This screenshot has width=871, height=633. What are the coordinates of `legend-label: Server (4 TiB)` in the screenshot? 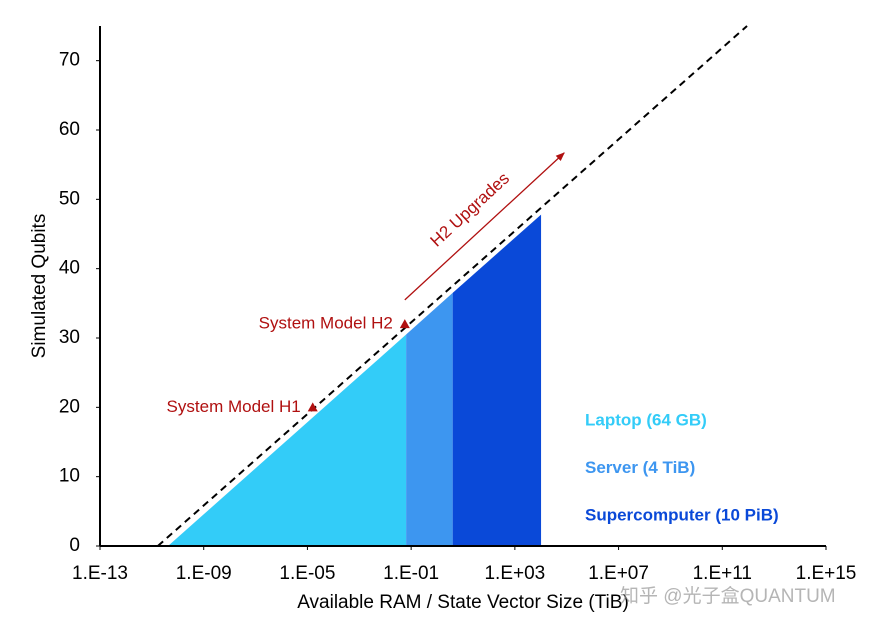 It's located at (640, 467).